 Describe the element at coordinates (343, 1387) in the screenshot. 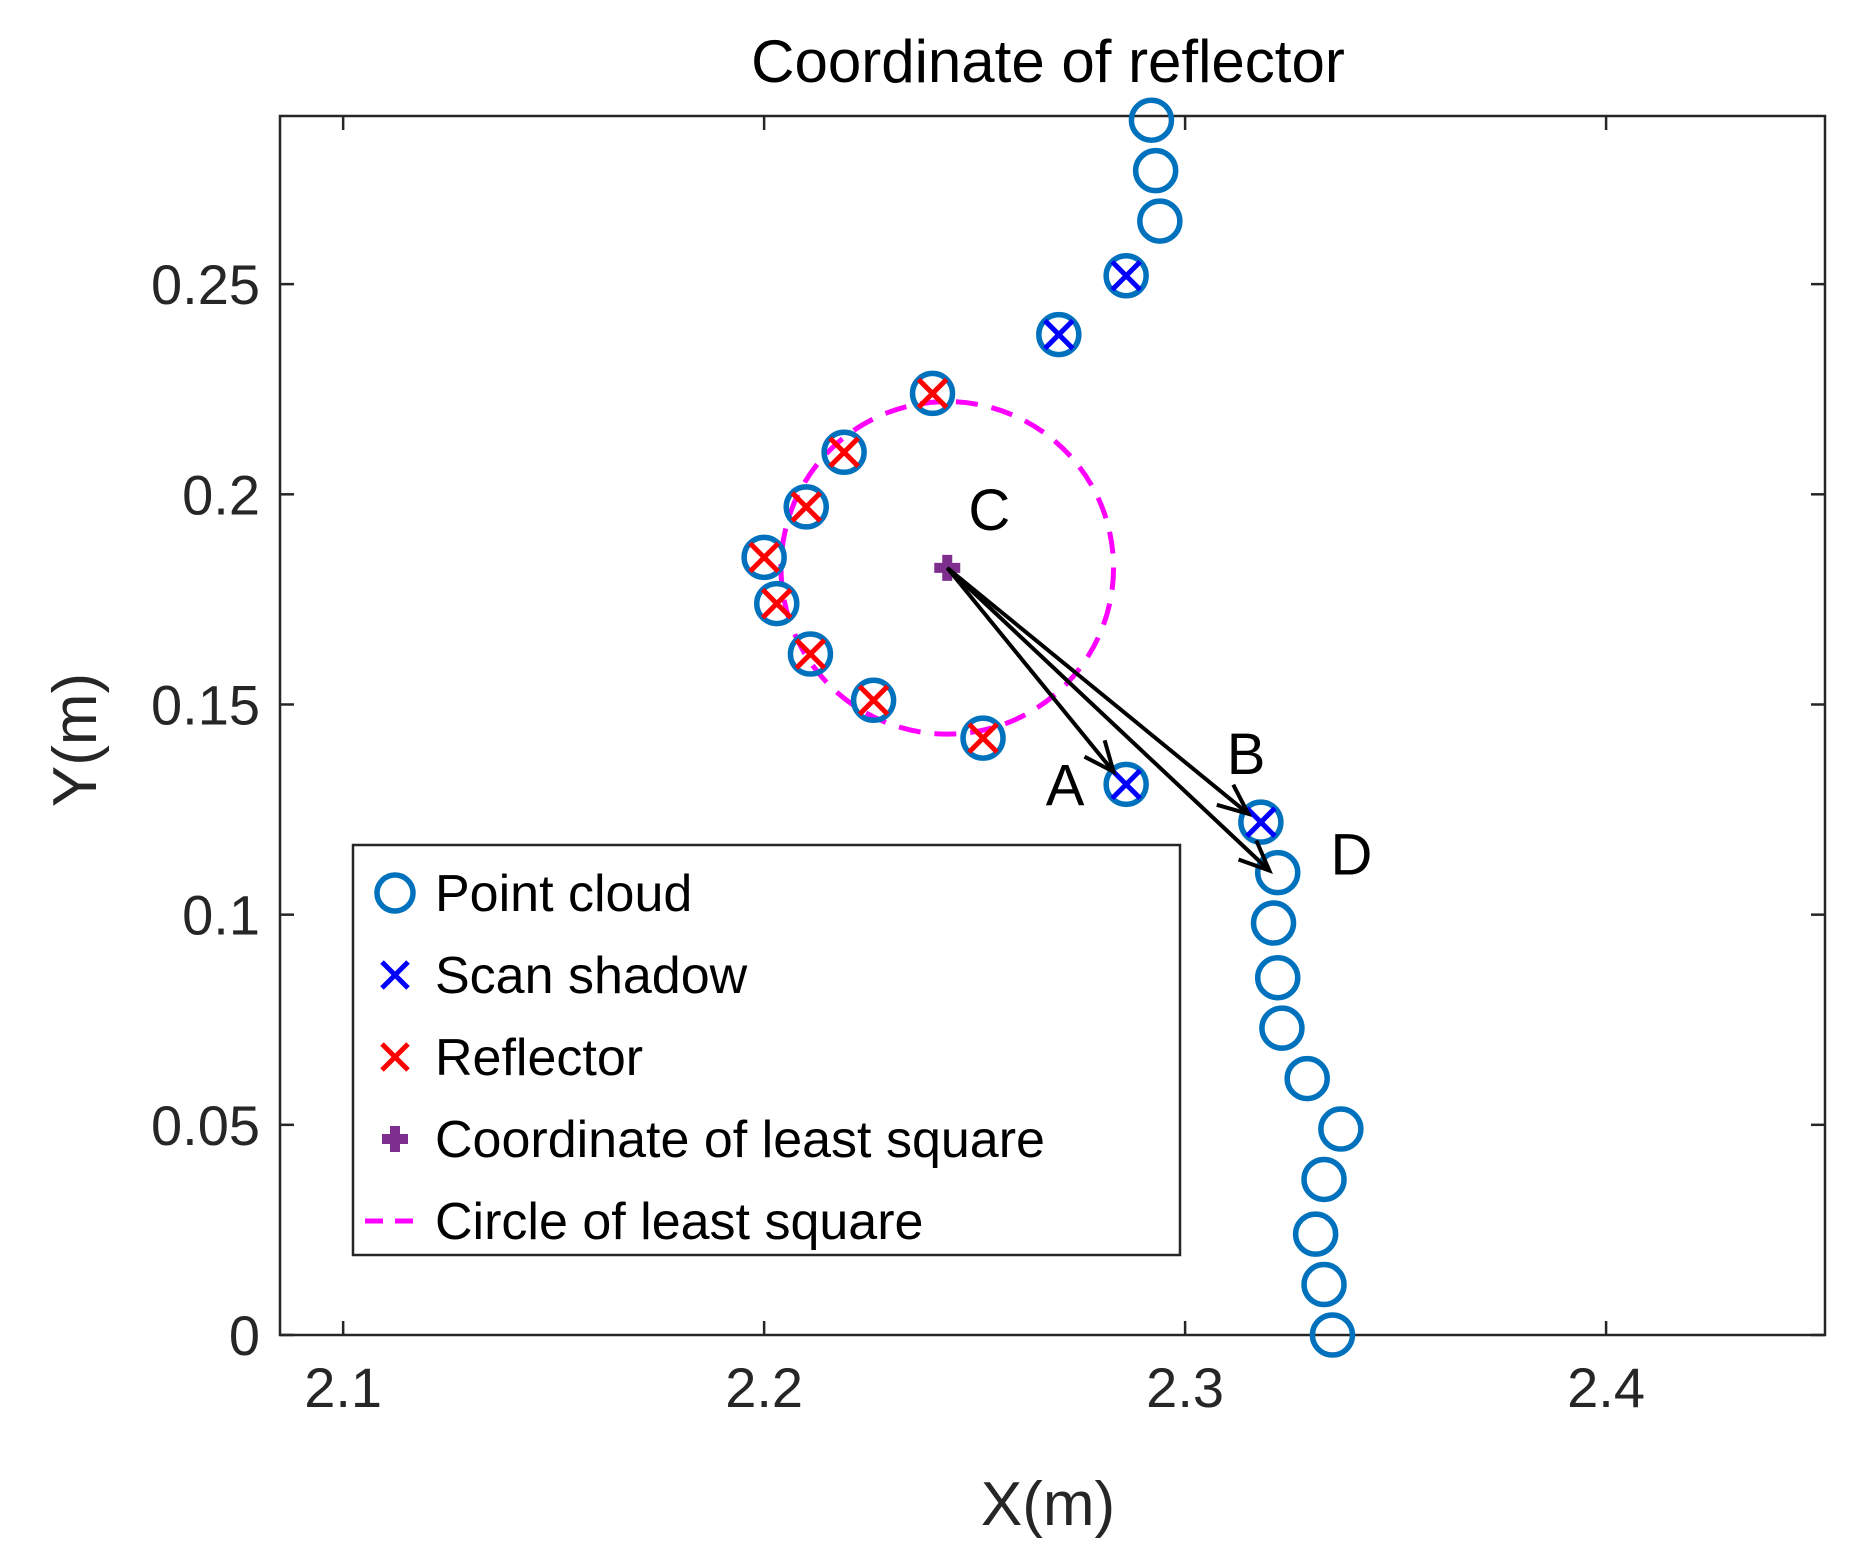

I see `x-tick-label: 2.1` at that location.